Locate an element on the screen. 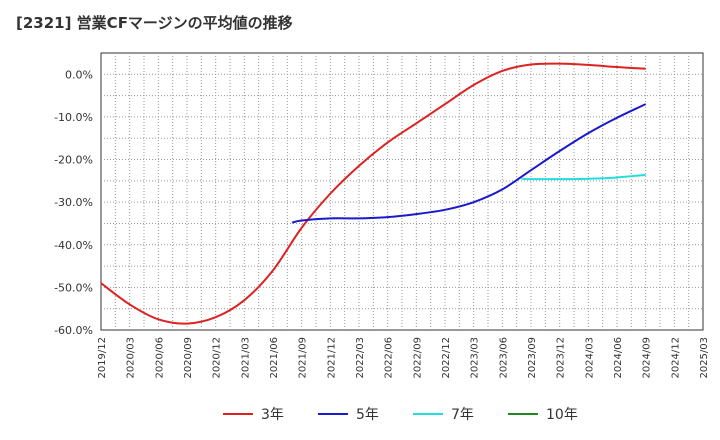  y-tick-label: -10.0% is located at coordinates (73, 117).